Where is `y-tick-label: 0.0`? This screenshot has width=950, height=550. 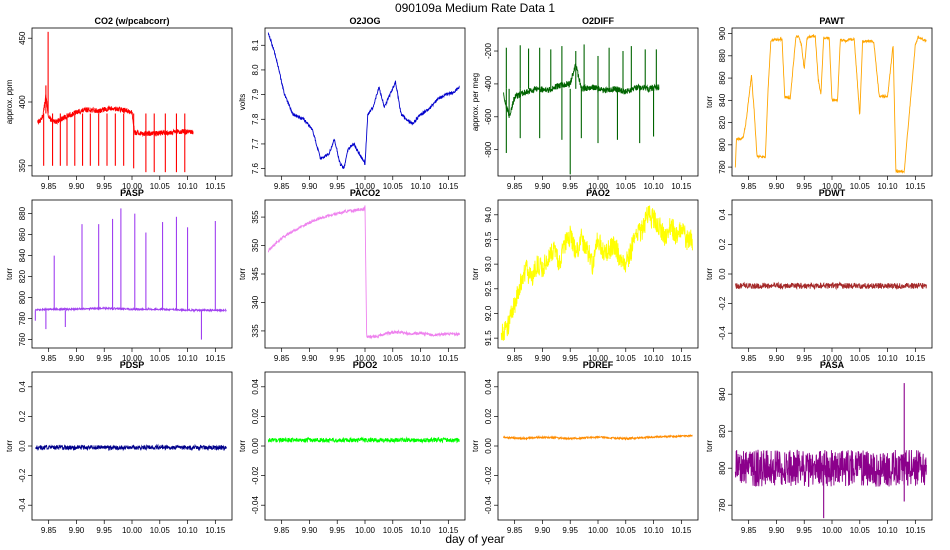 y-tick-label: 0.0 is located at coordinates (22, 446).